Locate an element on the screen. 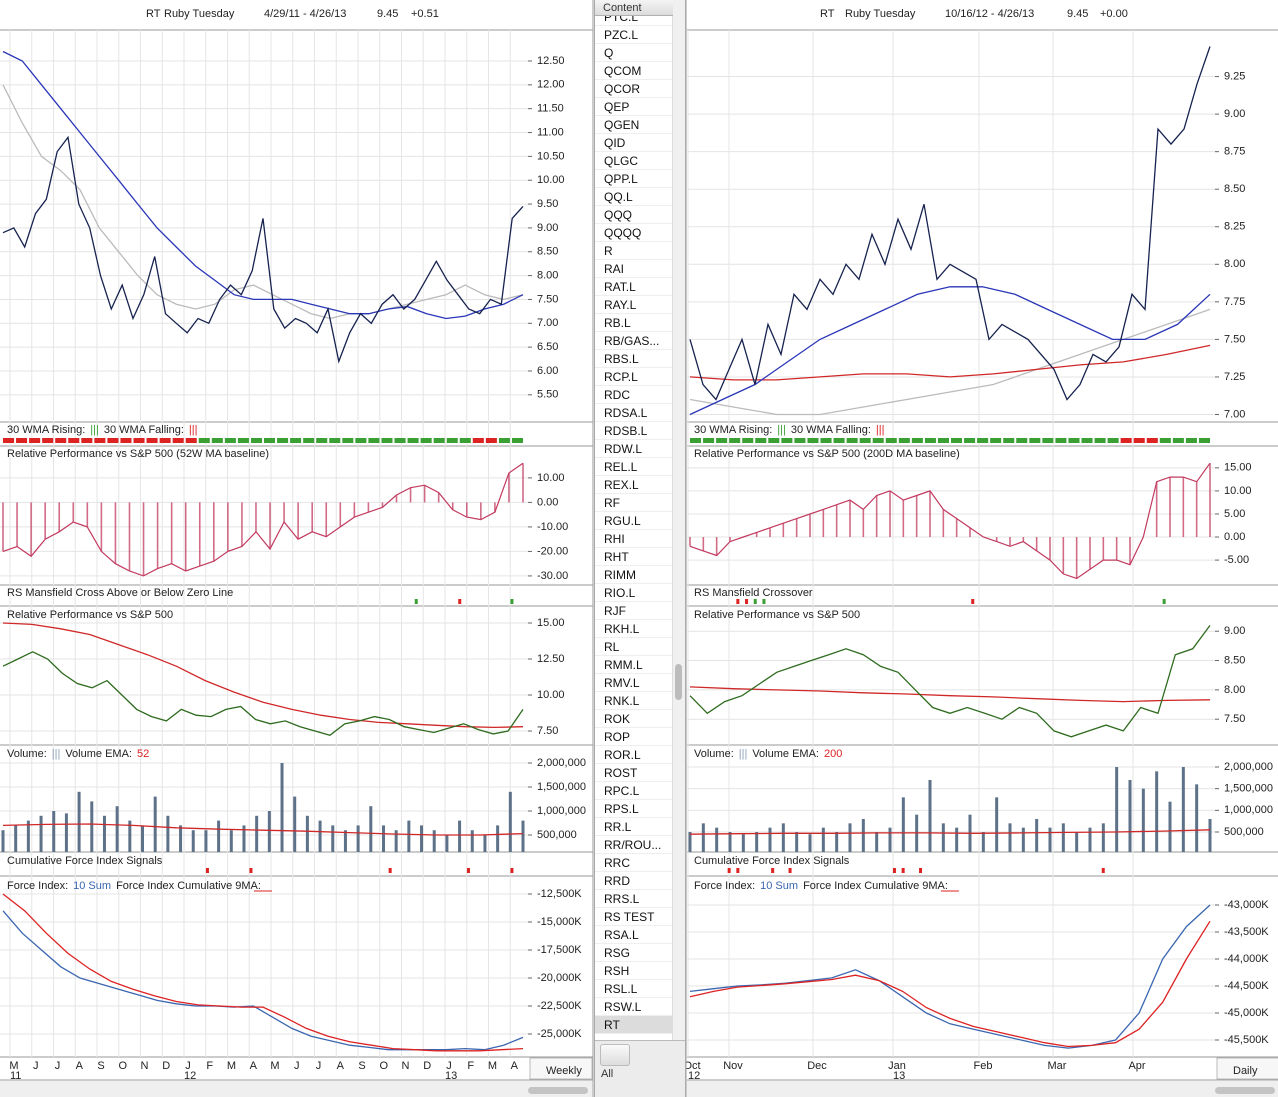 The height and width of the screenshot is (1097, 1278). symbol-item: QEP is located at coordinates (633, 107).